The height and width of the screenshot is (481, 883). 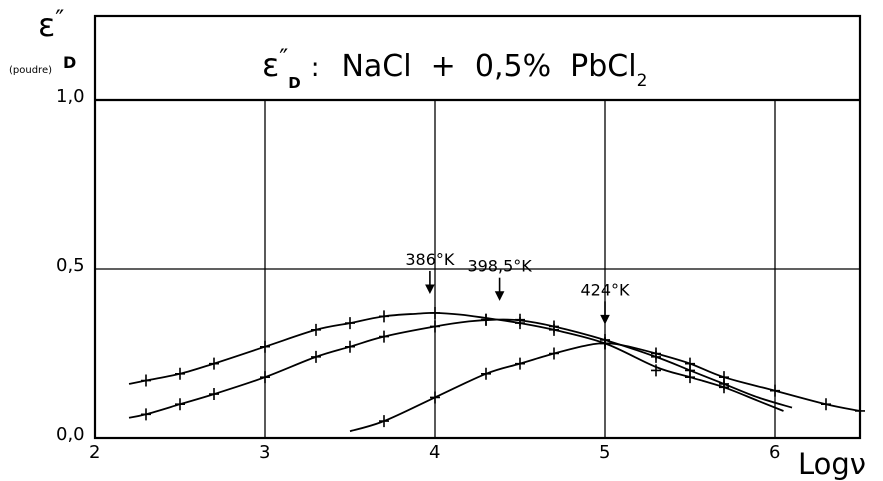 What do you see at coordinates (517, 297) in the screenshot?
I see `annotation-arrows` at bounding box center [517, 297].